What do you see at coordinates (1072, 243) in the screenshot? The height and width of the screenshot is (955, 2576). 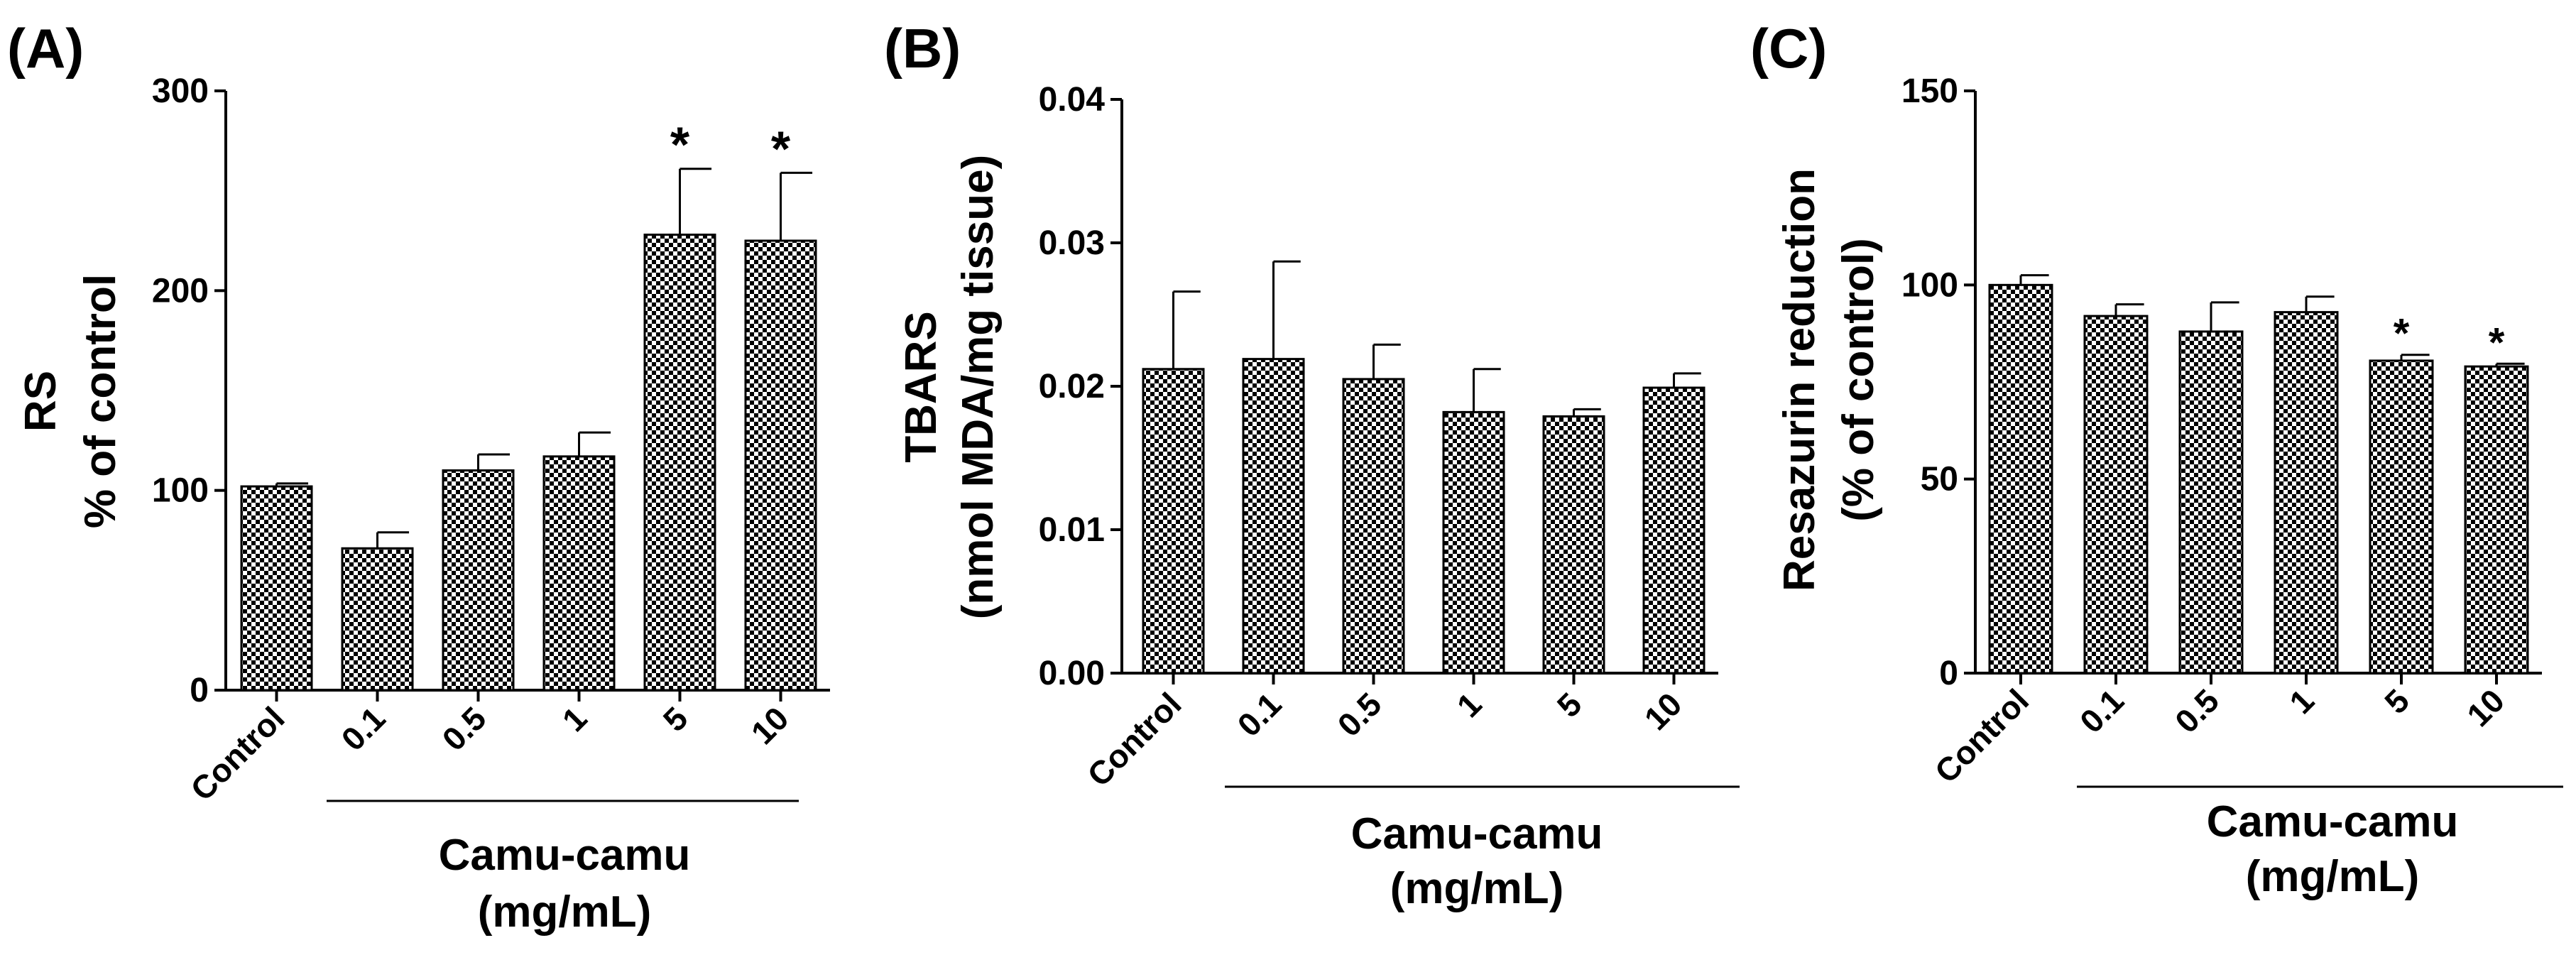 I see `panel-b-y-tick-label: 0.03` at bounding box center [1072, 243].